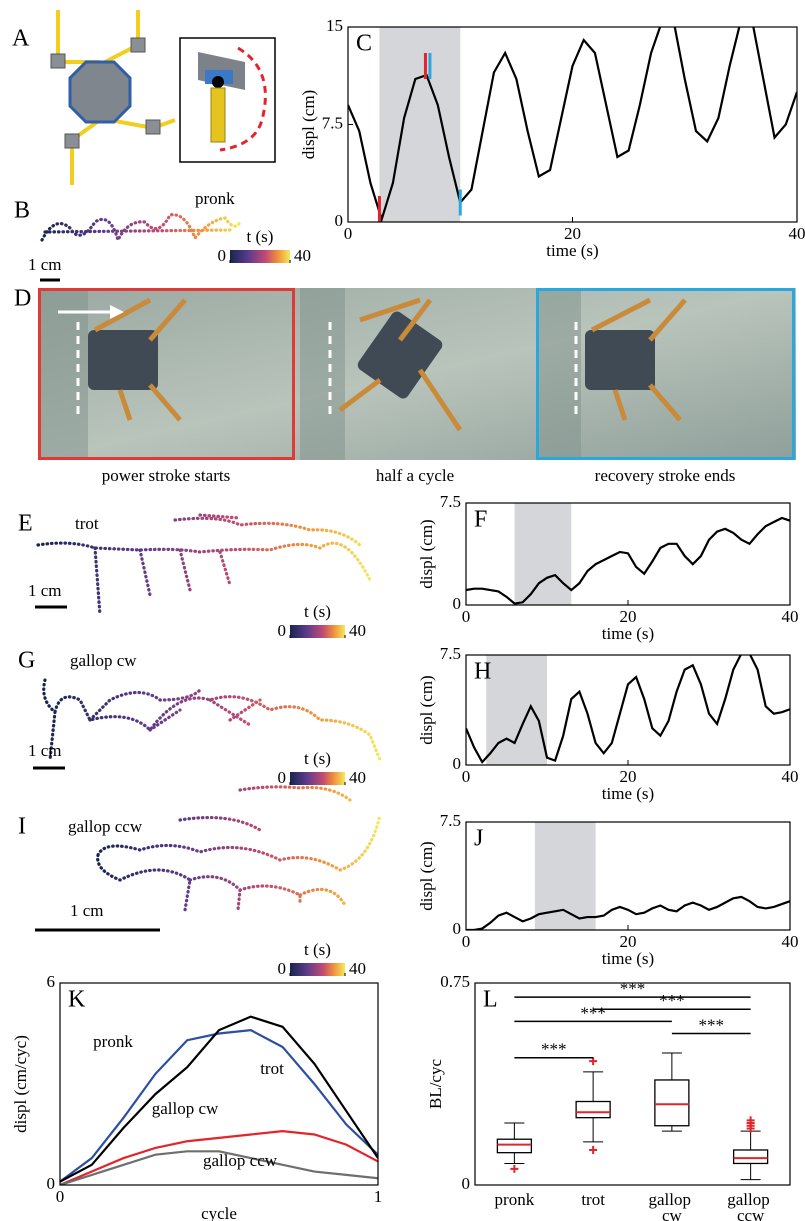 The image size is (805, 1221). Describe the element at coordinates (113, 1041) in the screenshot. I see `series-label: pronk` at that location.